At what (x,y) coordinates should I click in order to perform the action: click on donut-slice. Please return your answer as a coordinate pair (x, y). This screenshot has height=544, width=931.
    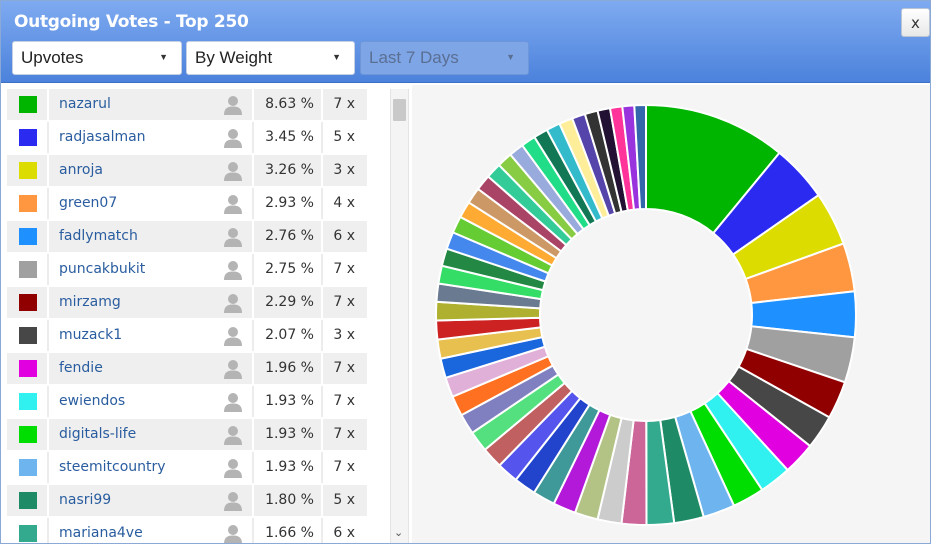
    Looking at the image, I should click on (640, 157).